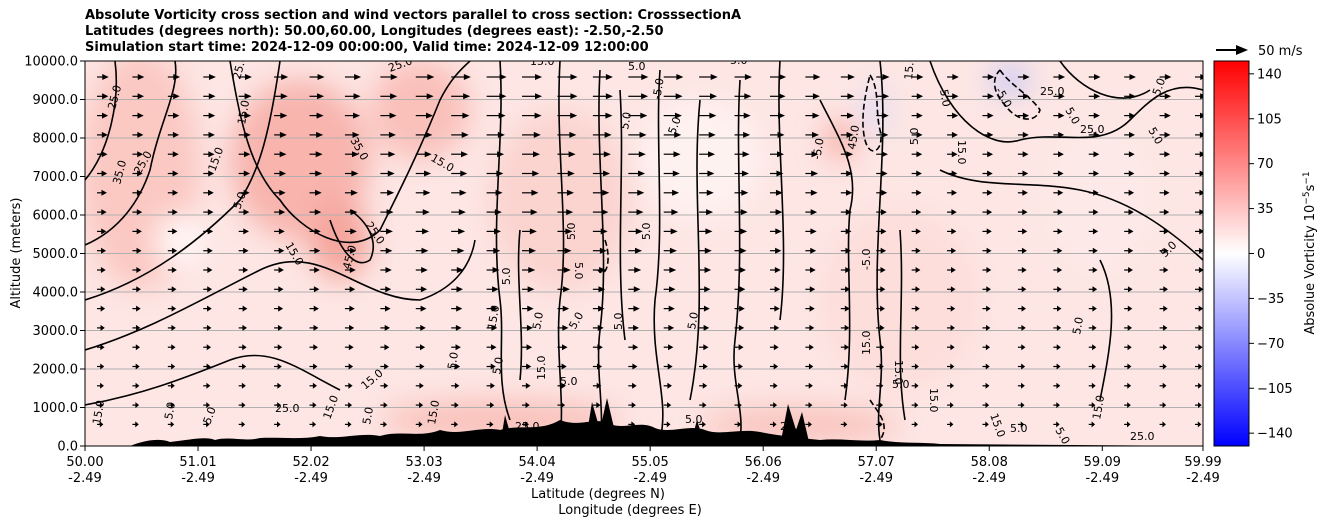  What do you see at coordinates (423, 462) in the screenshot?
I see `x-tick-label-lat: 53.03` at bounding box center [423, 462].